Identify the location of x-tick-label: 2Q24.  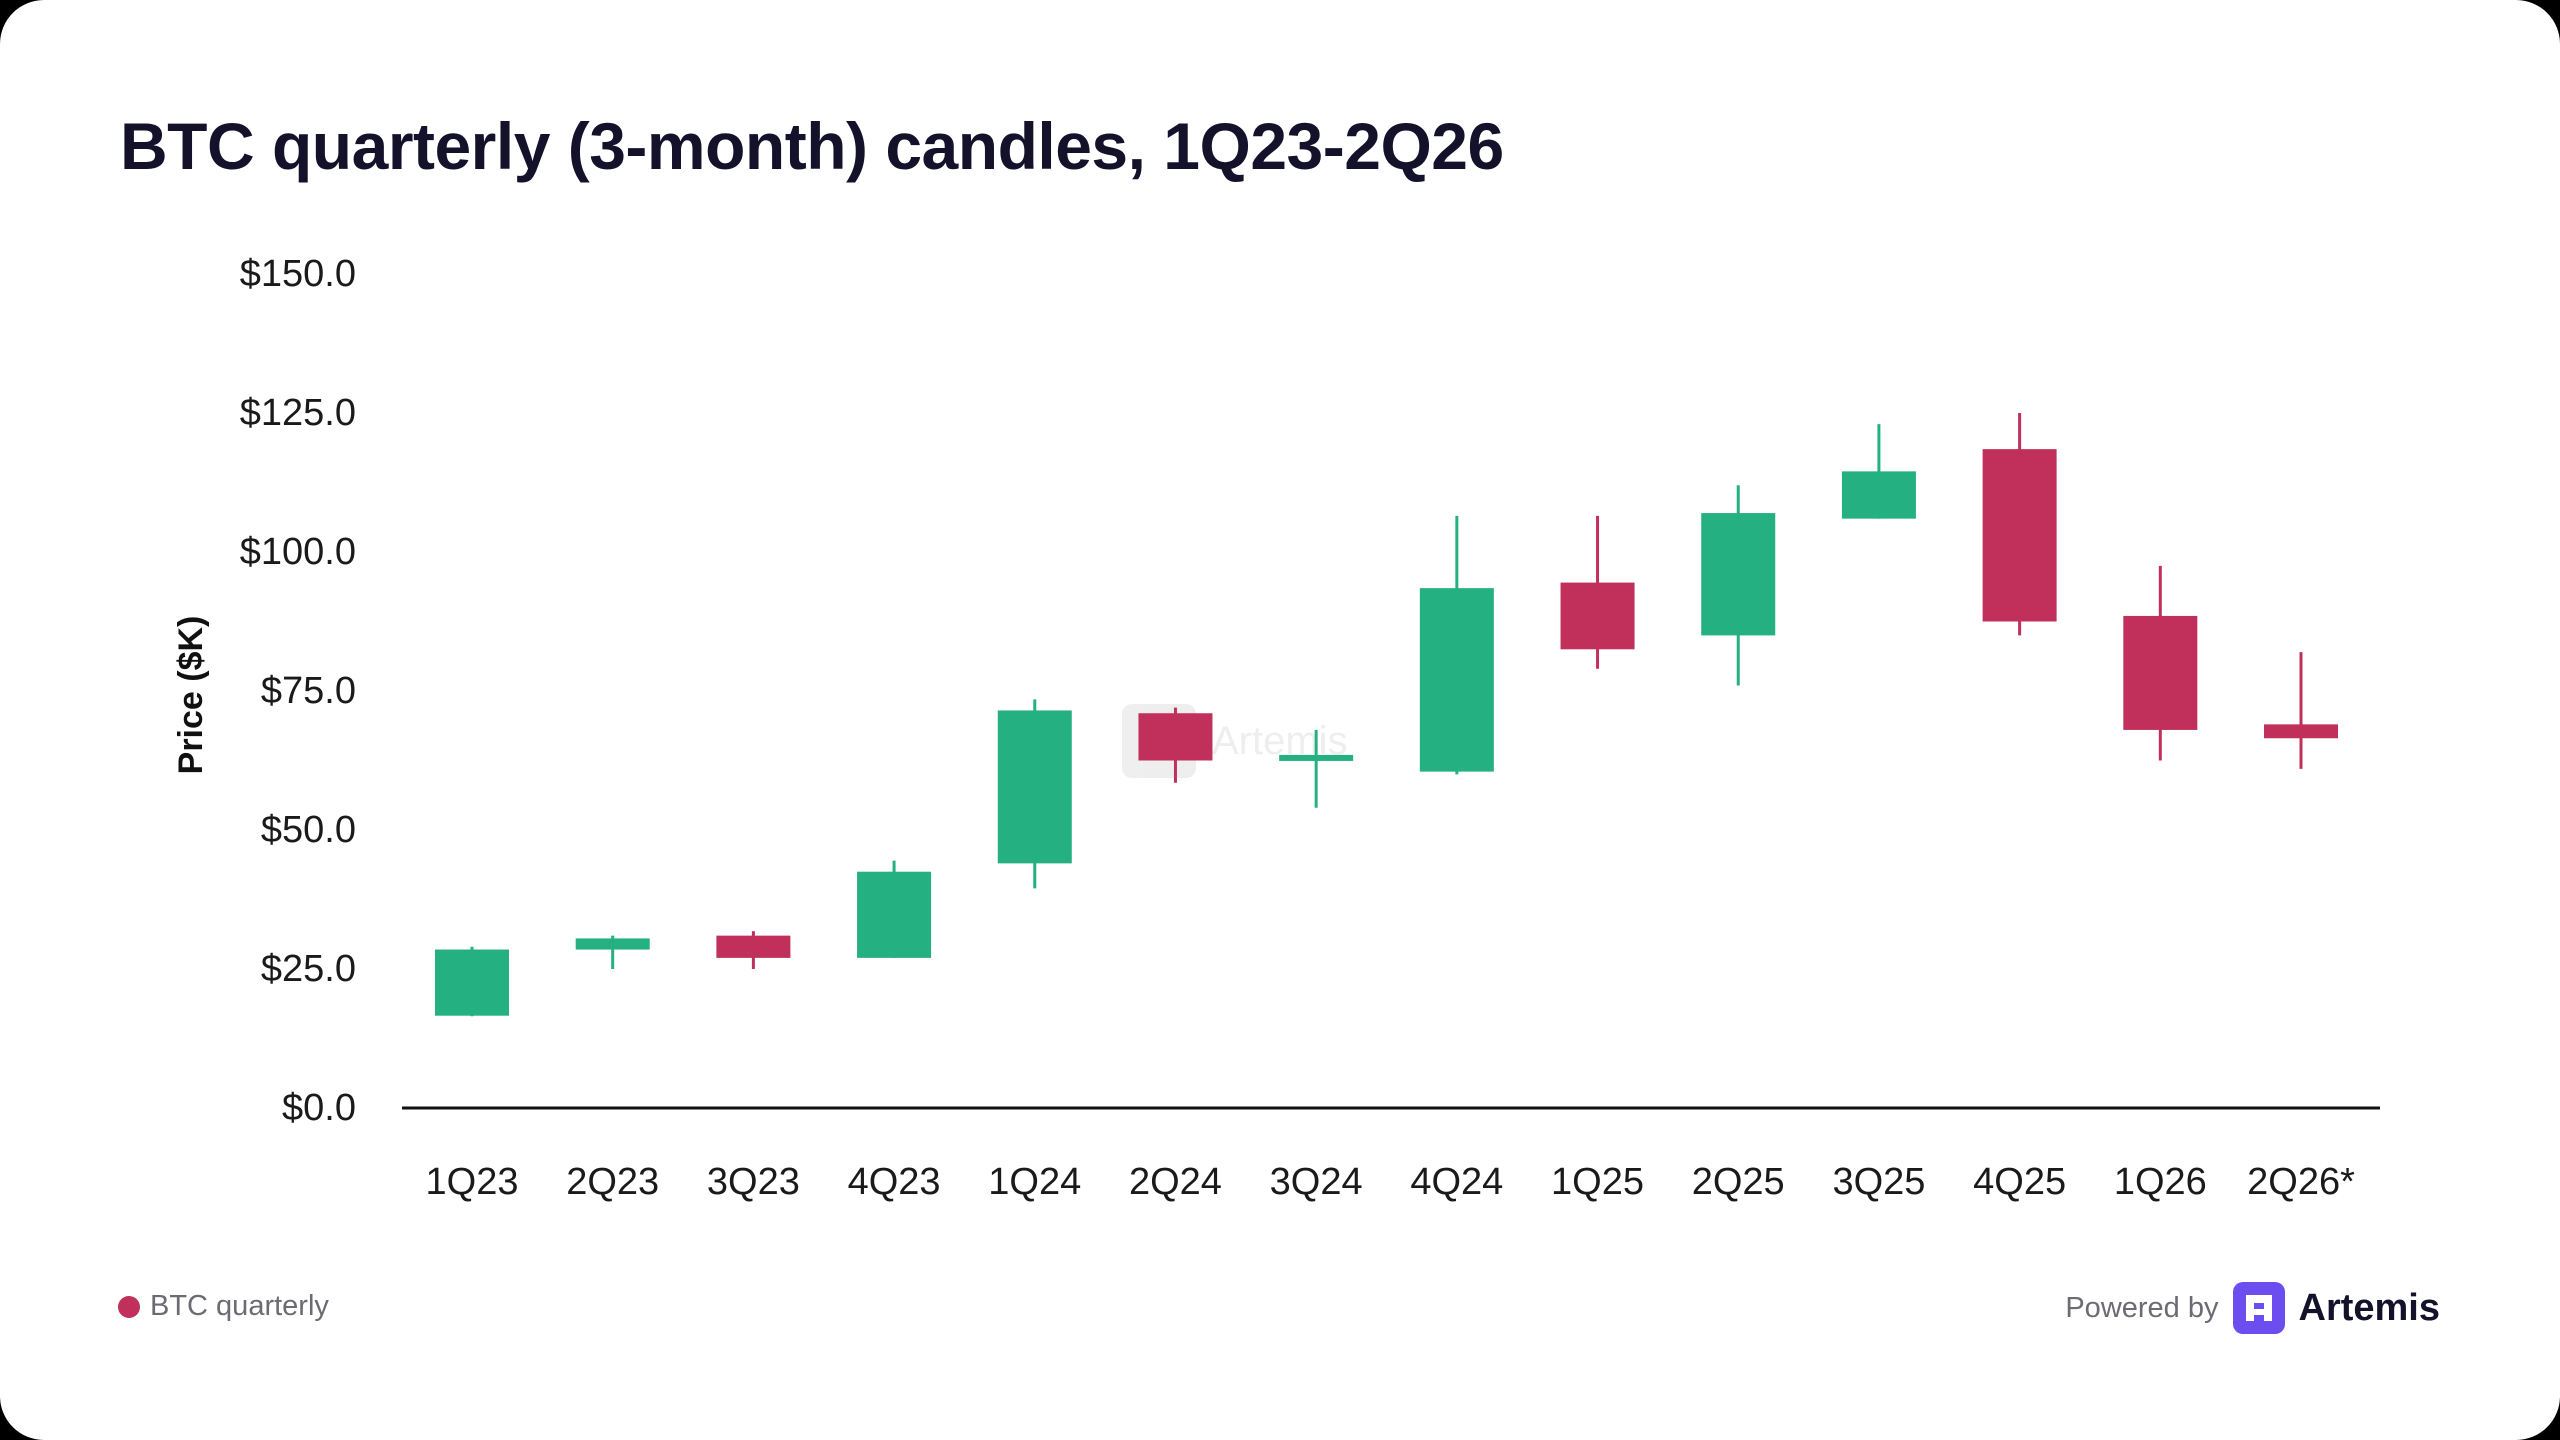
(1175, 1182).